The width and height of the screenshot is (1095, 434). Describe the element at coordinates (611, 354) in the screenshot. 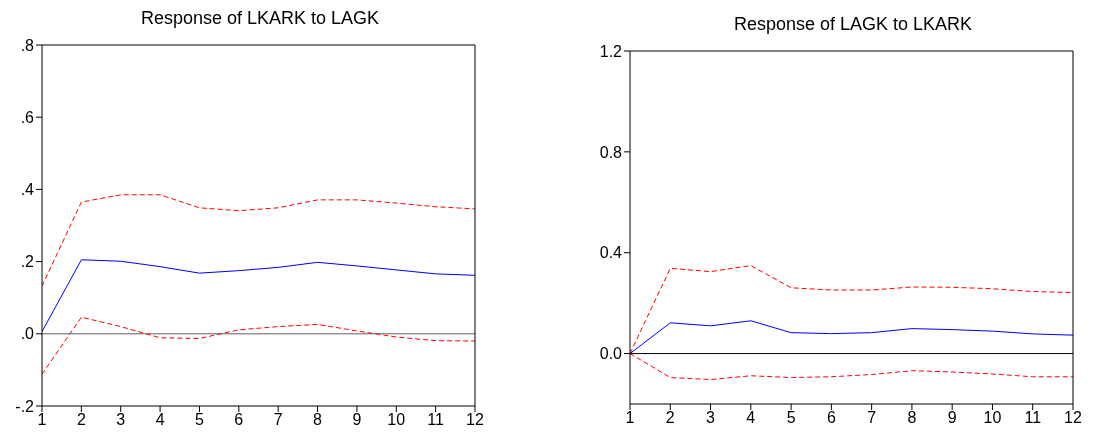

I see `y-tick-label: 0.0` at that location.